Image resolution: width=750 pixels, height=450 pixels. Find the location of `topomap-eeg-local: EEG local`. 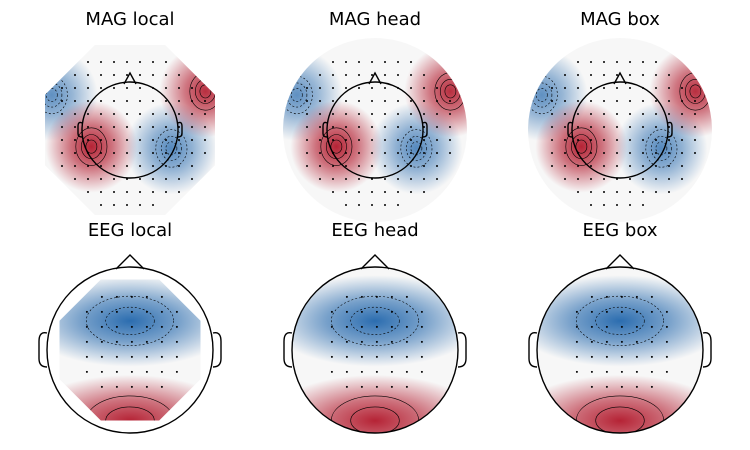

topomap-eeg-local: EEG local is located at coordinates (130, 327).